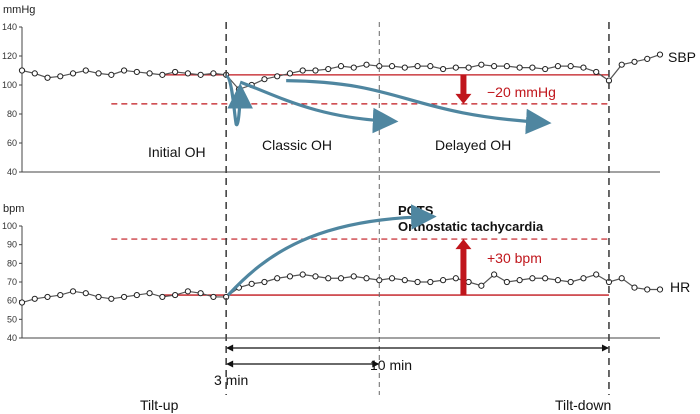 The image size is (700, 414). Describe the element at coordinates (12, 114) in the screenshot. I see `sbp-y-tick-label: 80` at that location.